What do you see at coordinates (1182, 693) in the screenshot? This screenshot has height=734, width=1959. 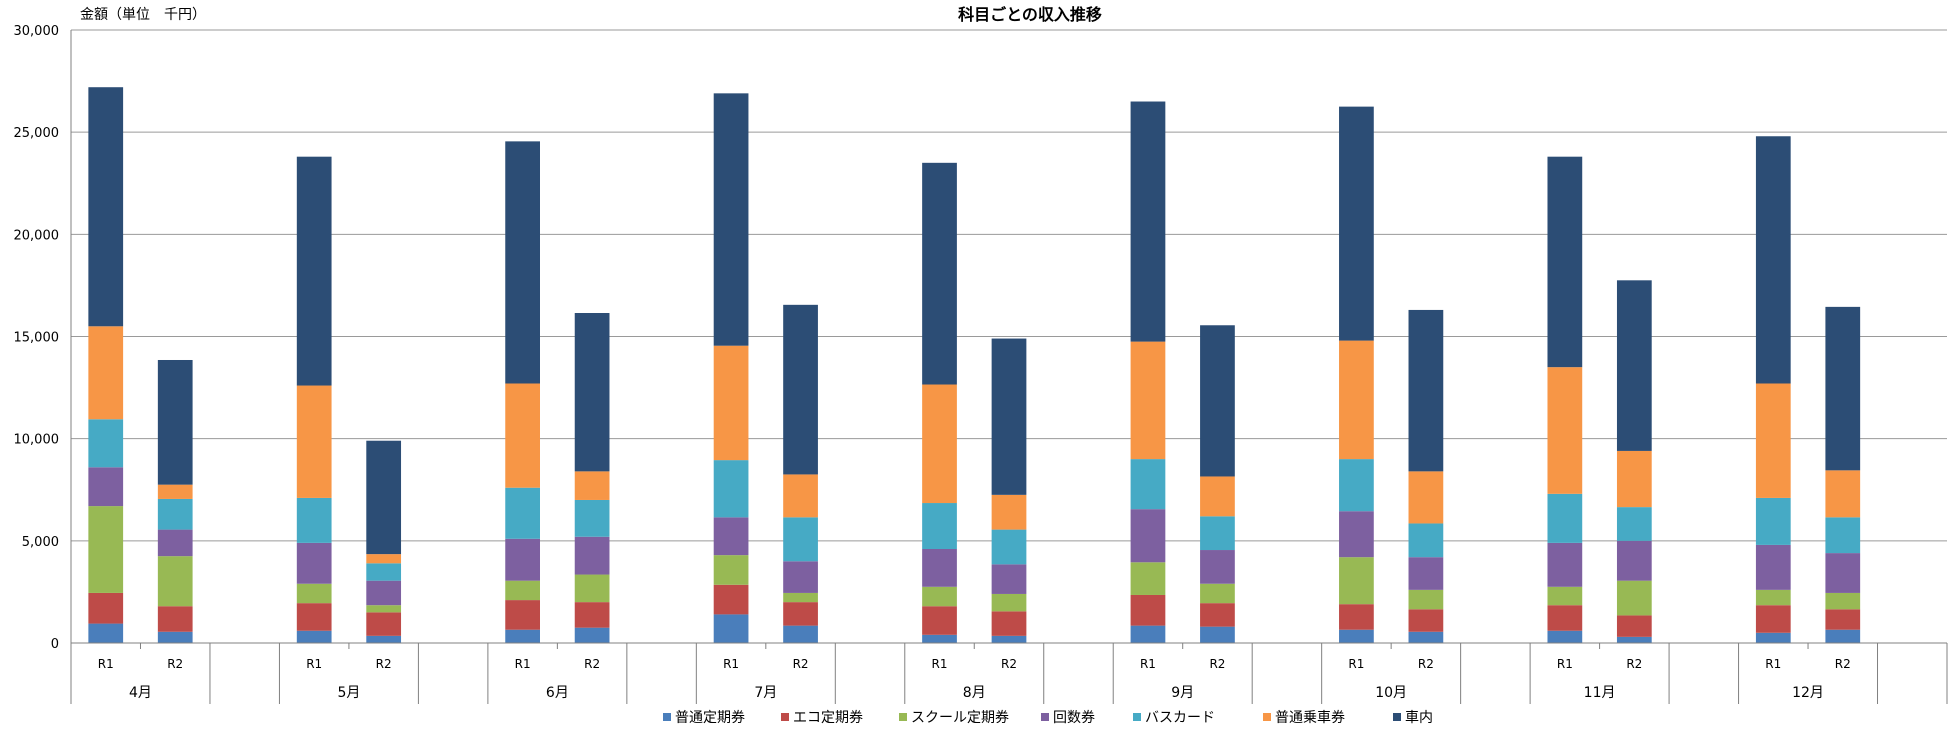 I see `x-month-label: 9月` at bounding box center [1182, 693].